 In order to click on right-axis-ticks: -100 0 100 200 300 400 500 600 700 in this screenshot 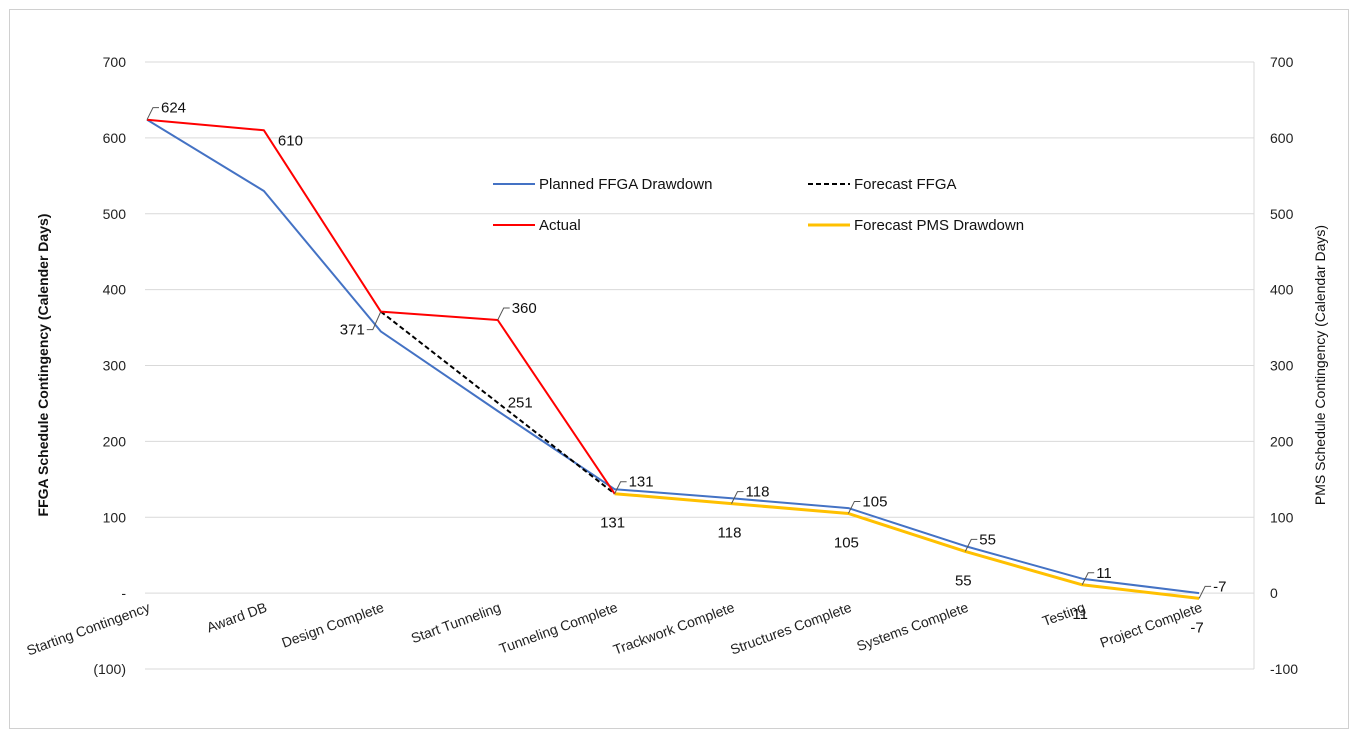, I will do `click(1284, 365)`.